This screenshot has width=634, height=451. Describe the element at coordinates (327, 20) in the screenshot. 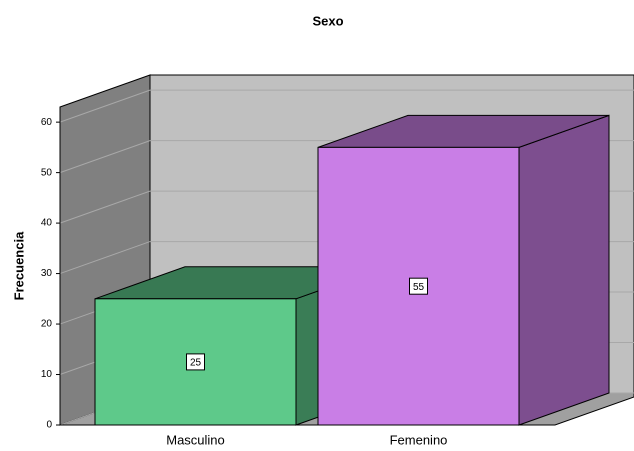

I see `chart-title: Sexo` at that location.